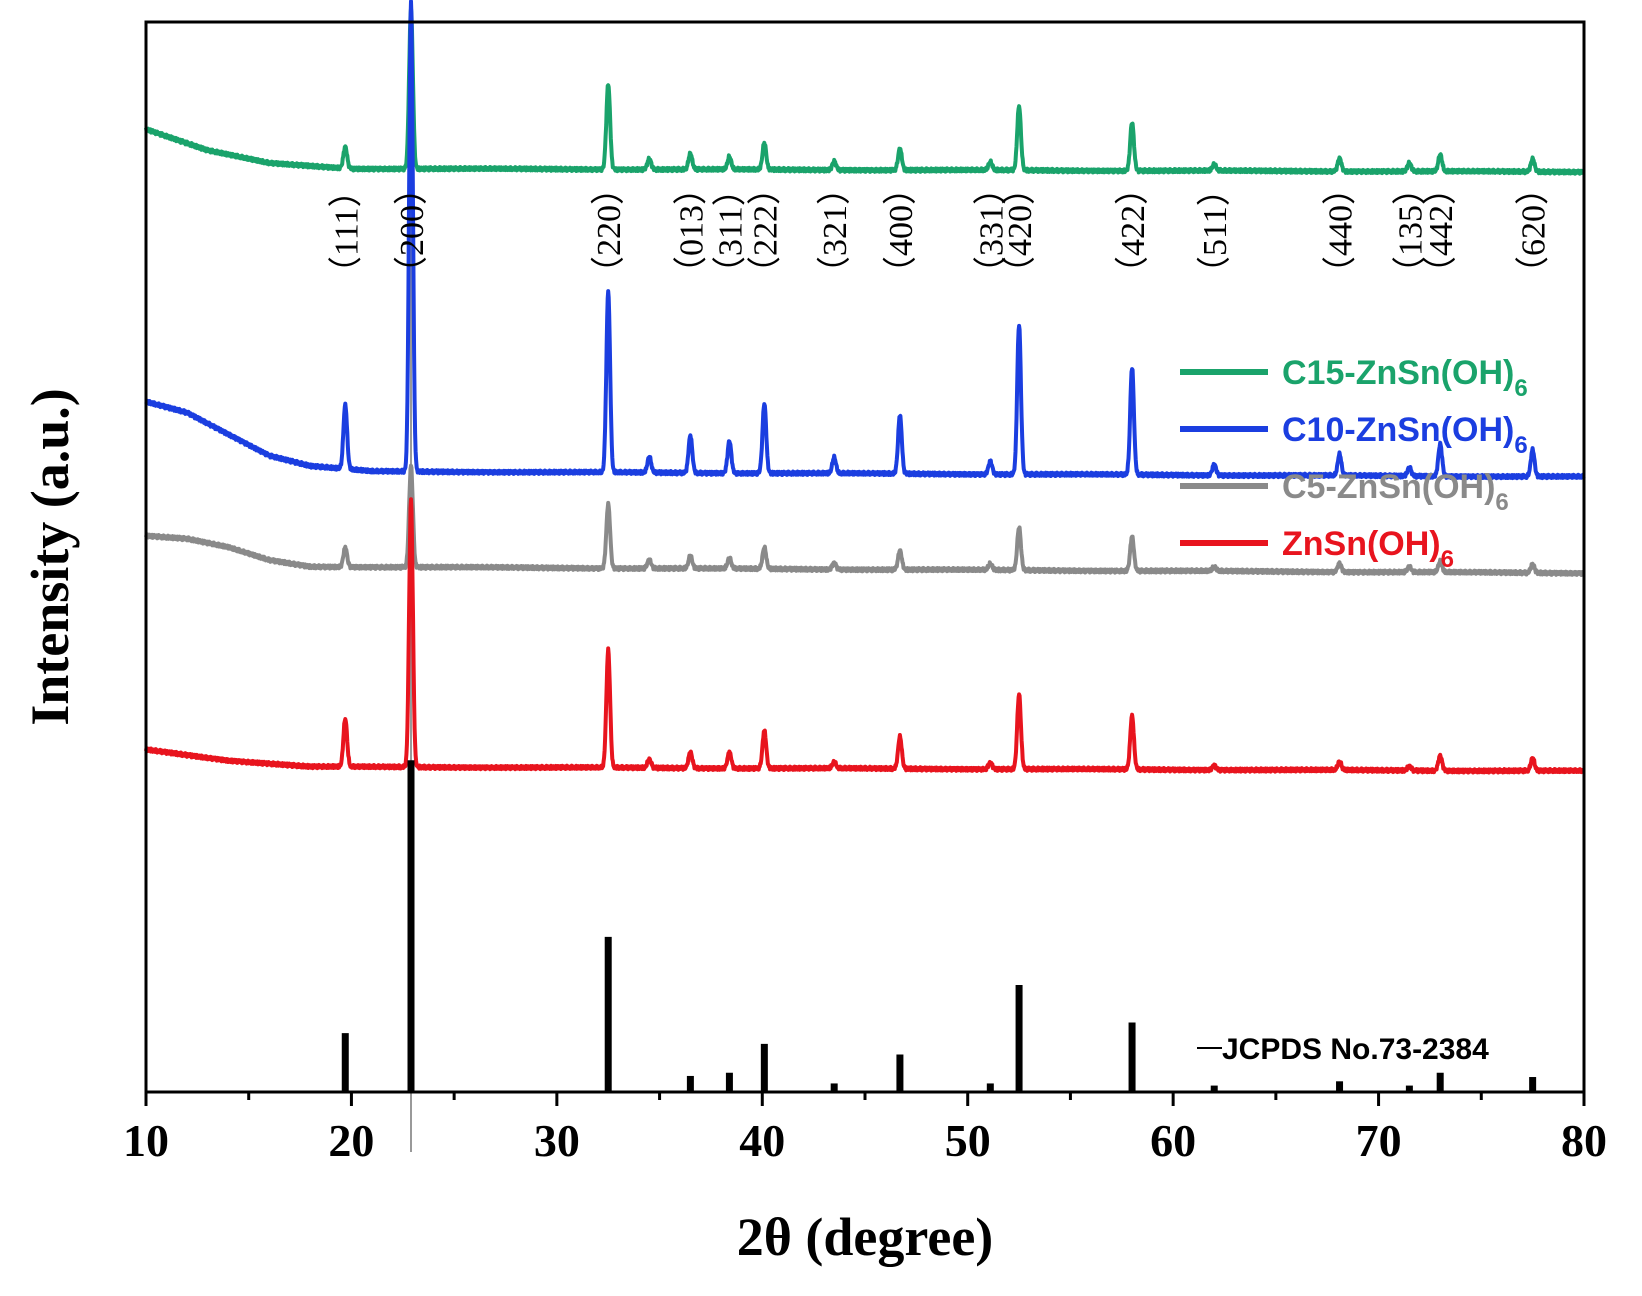 This screenshot has height=1296, width=1642. Describe the element at coordinates (351, 1140) in the screenshot. I see `x-tick-label: 20` at that location.